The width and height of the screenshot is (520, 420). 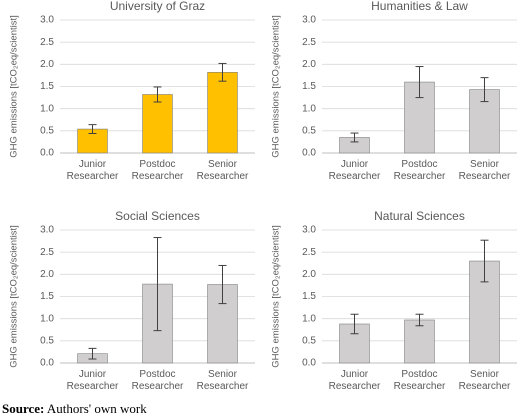 I want to click on source-text: Authors' own work, so click(x=96, y=408).